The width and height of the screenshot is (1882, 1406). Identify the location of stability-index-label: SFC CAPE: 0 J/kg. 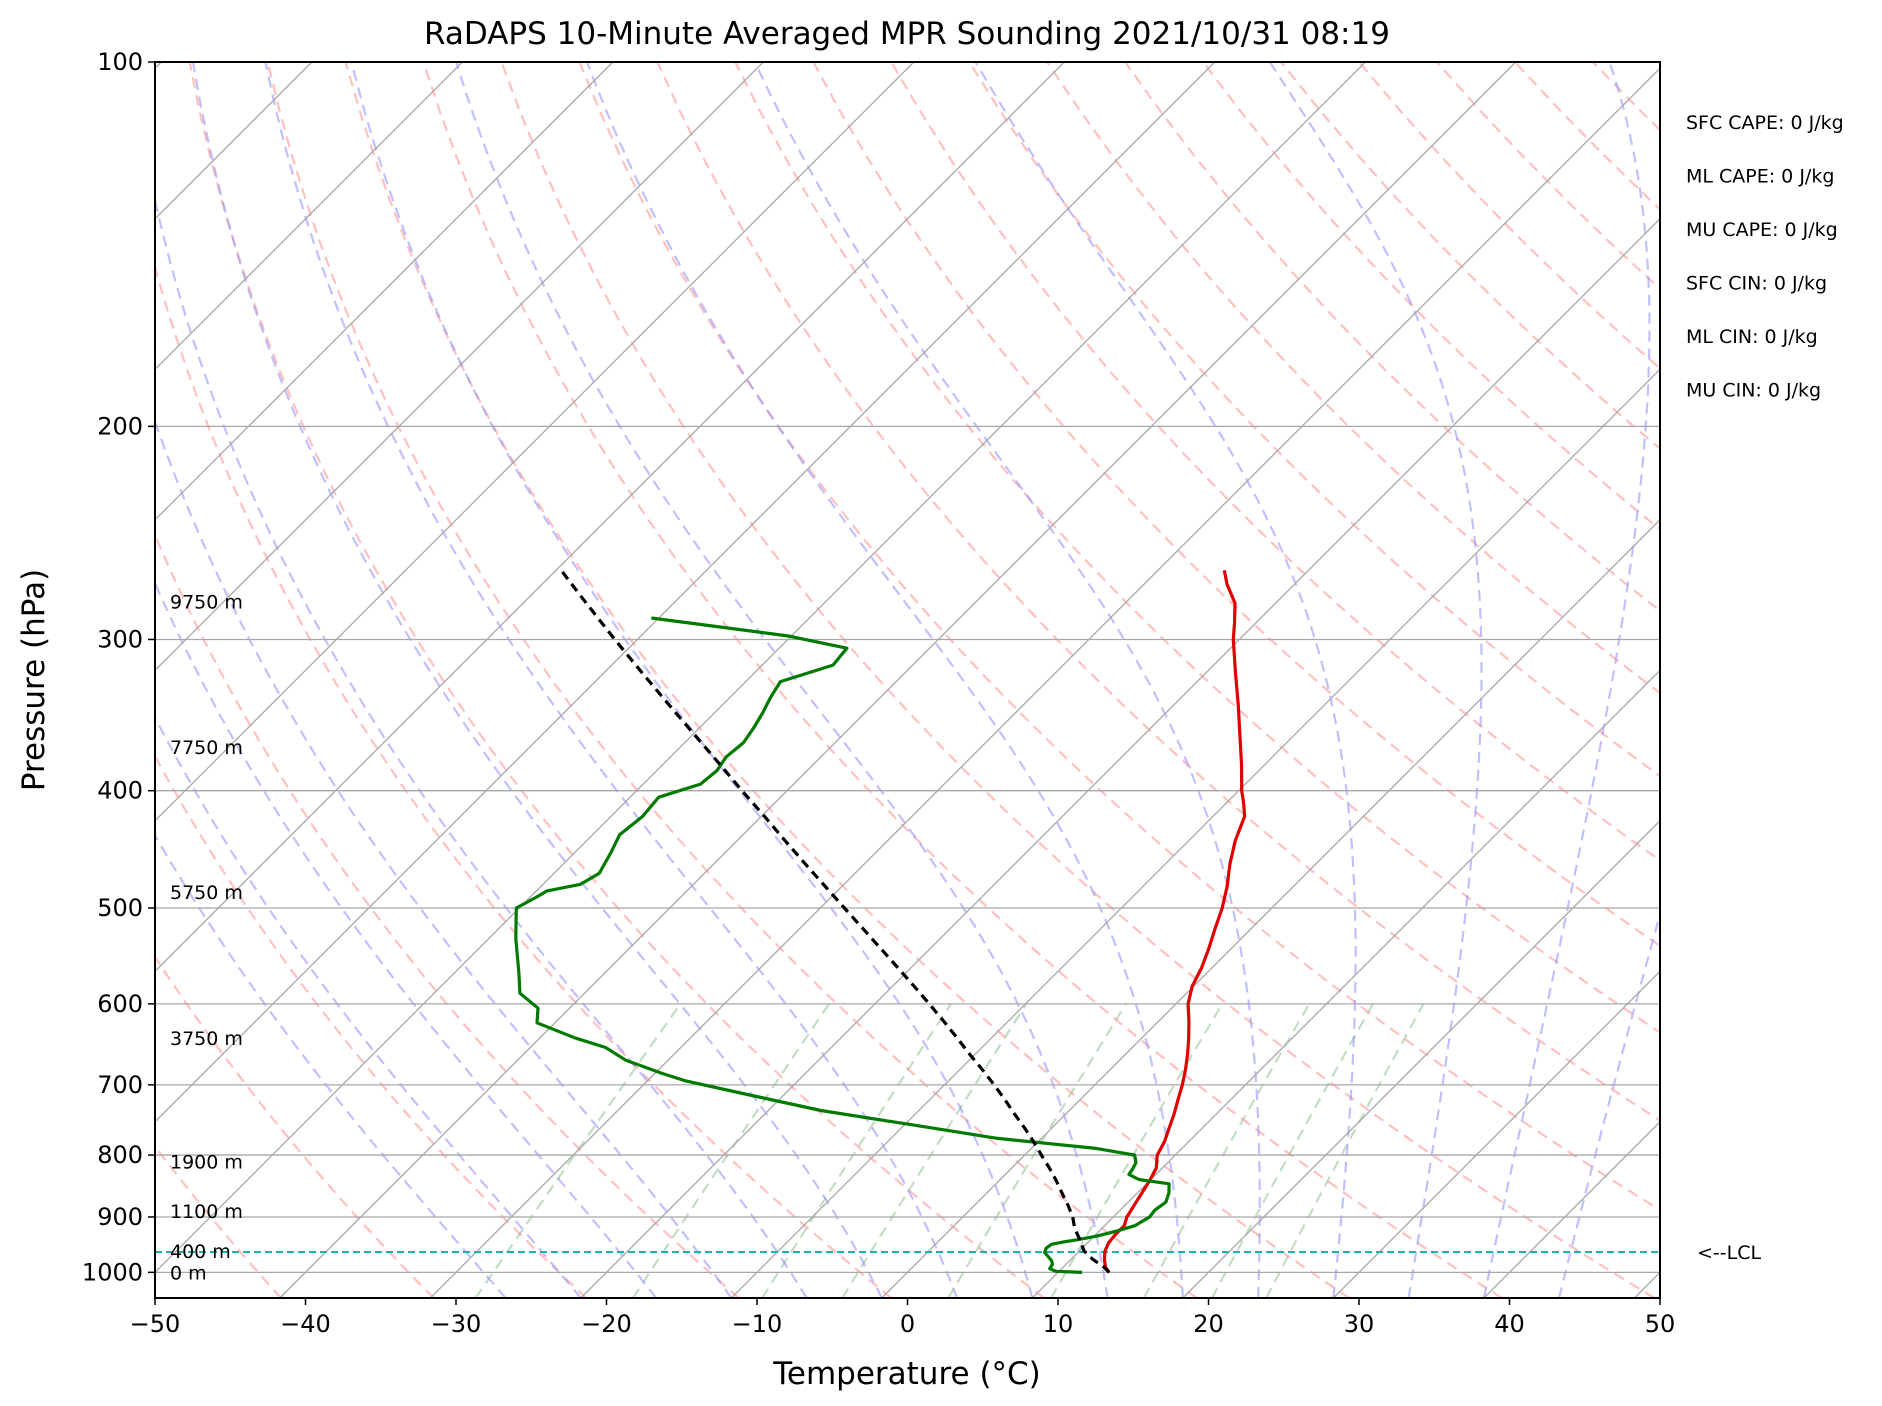
(1765, 123).